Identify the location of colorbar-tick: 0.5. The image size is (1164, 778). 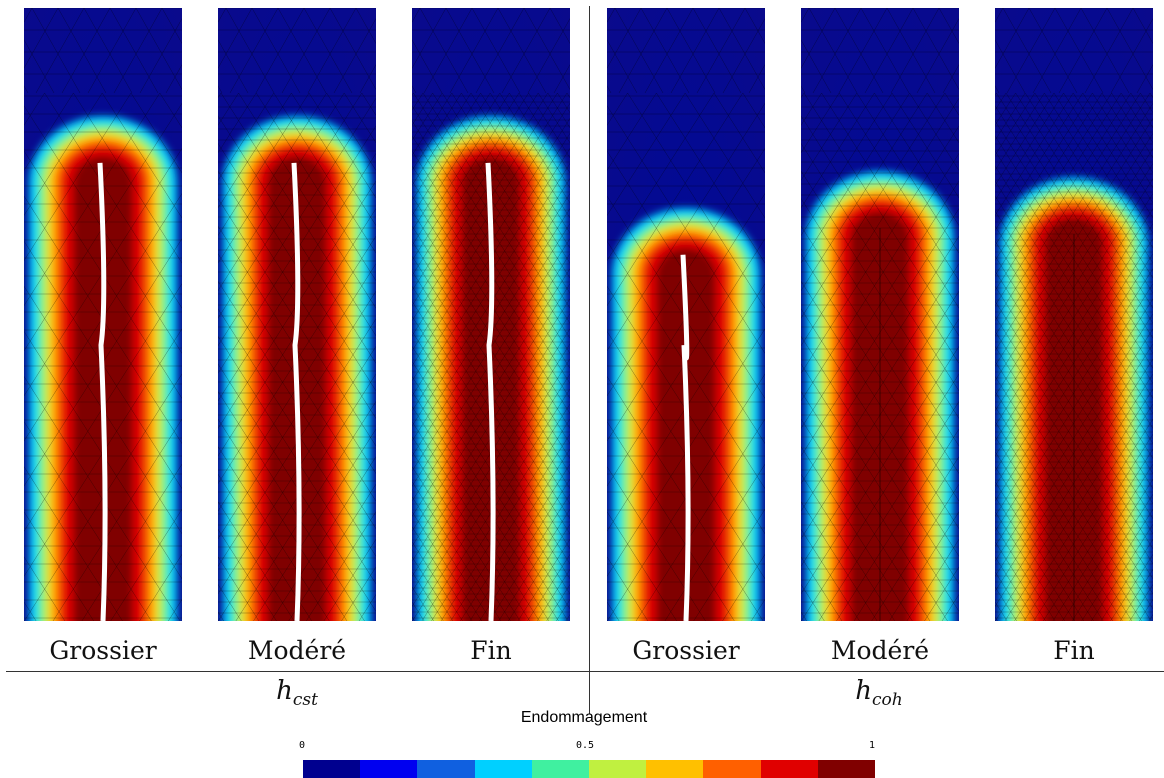
(585, 745).